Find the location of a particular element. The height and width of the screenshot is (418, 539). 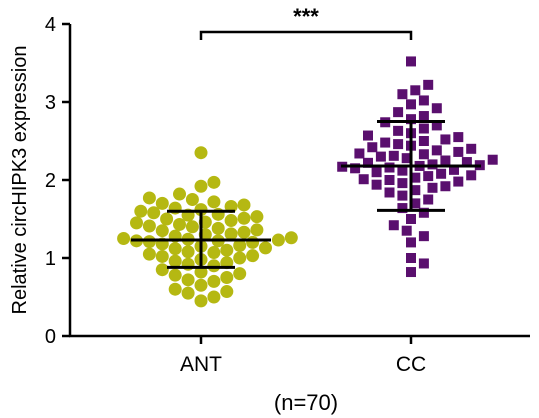

x-category-label: CC is located at coordinates (411, 364).